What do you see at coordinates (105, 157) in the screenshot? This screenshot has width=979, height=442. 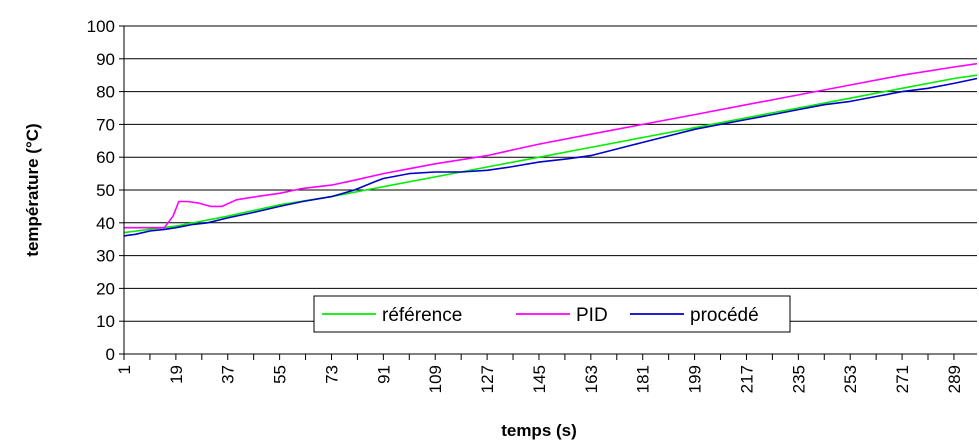 I see `y-tick-label: 60` at bounding box center [105, 157].